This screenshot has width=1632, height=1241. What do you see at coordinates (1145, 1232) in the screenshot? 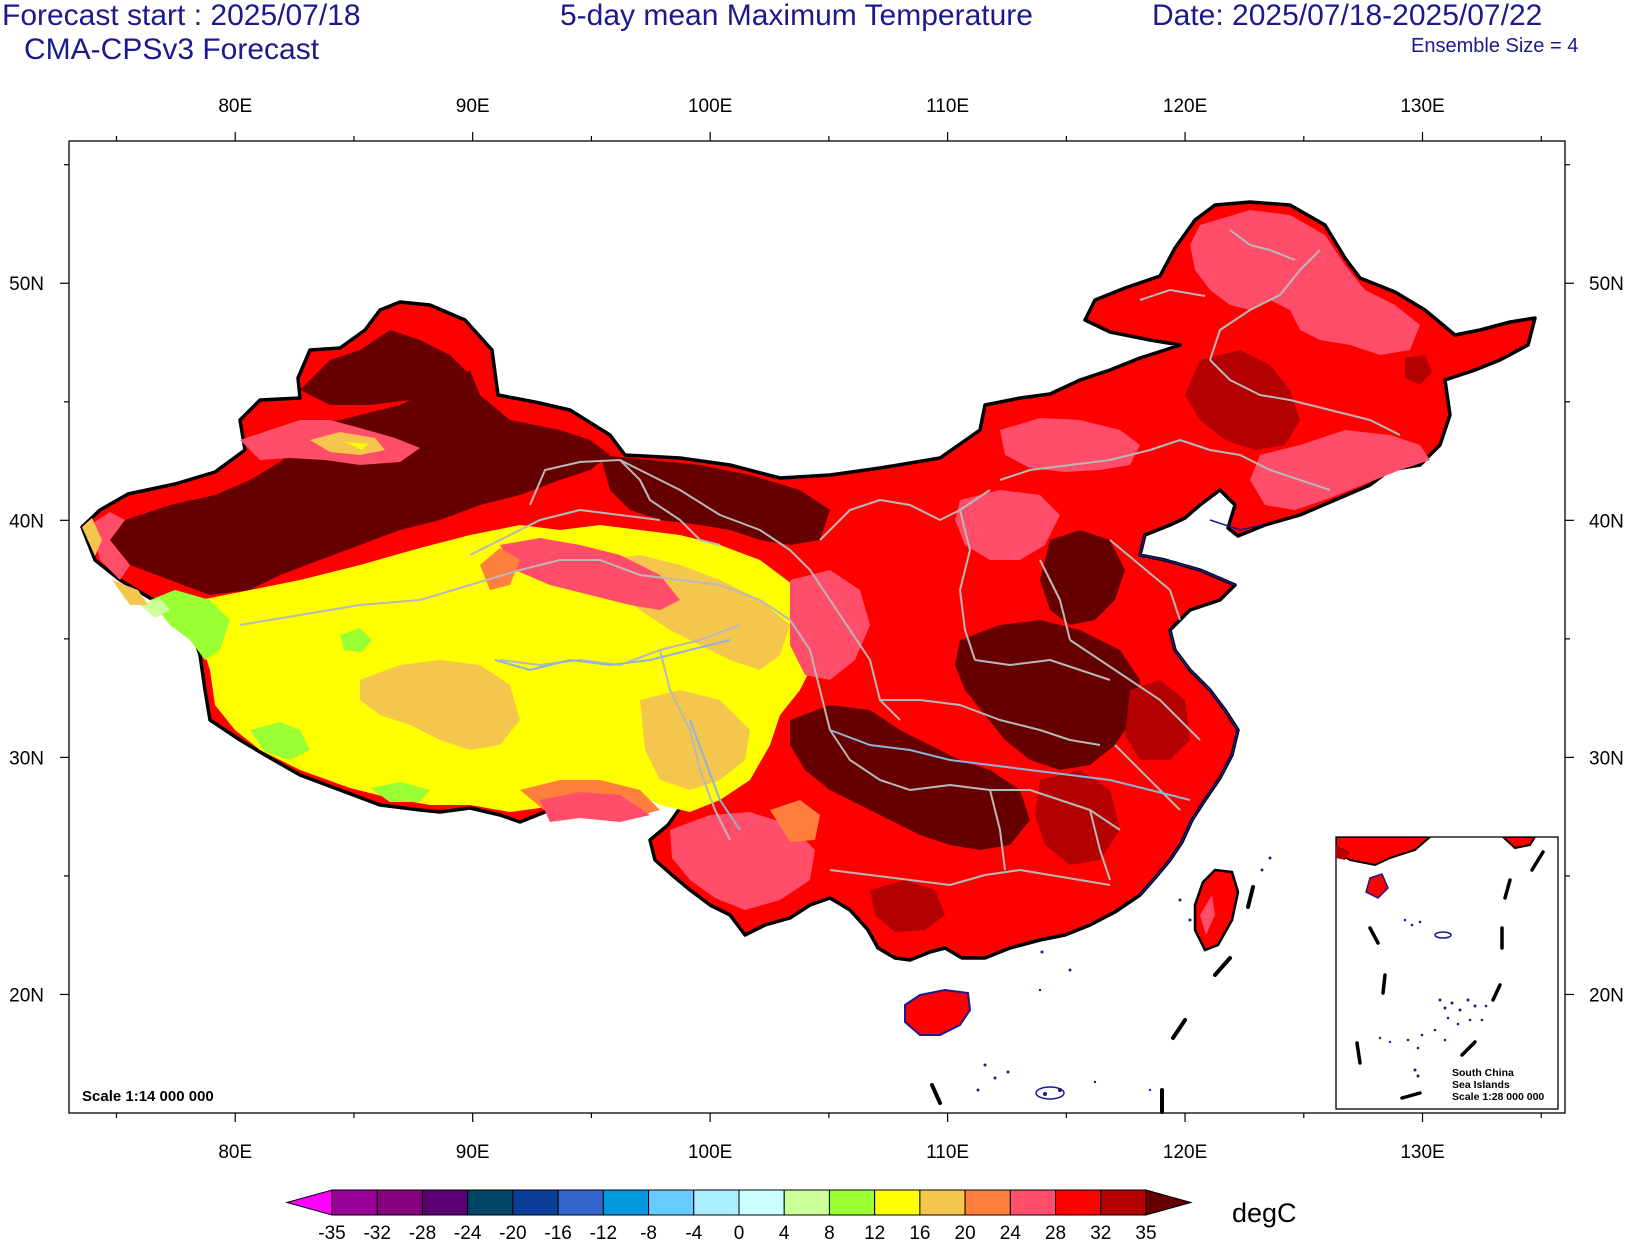
I see `colorbar-label: 35` at bounding box center [1145, 1232].